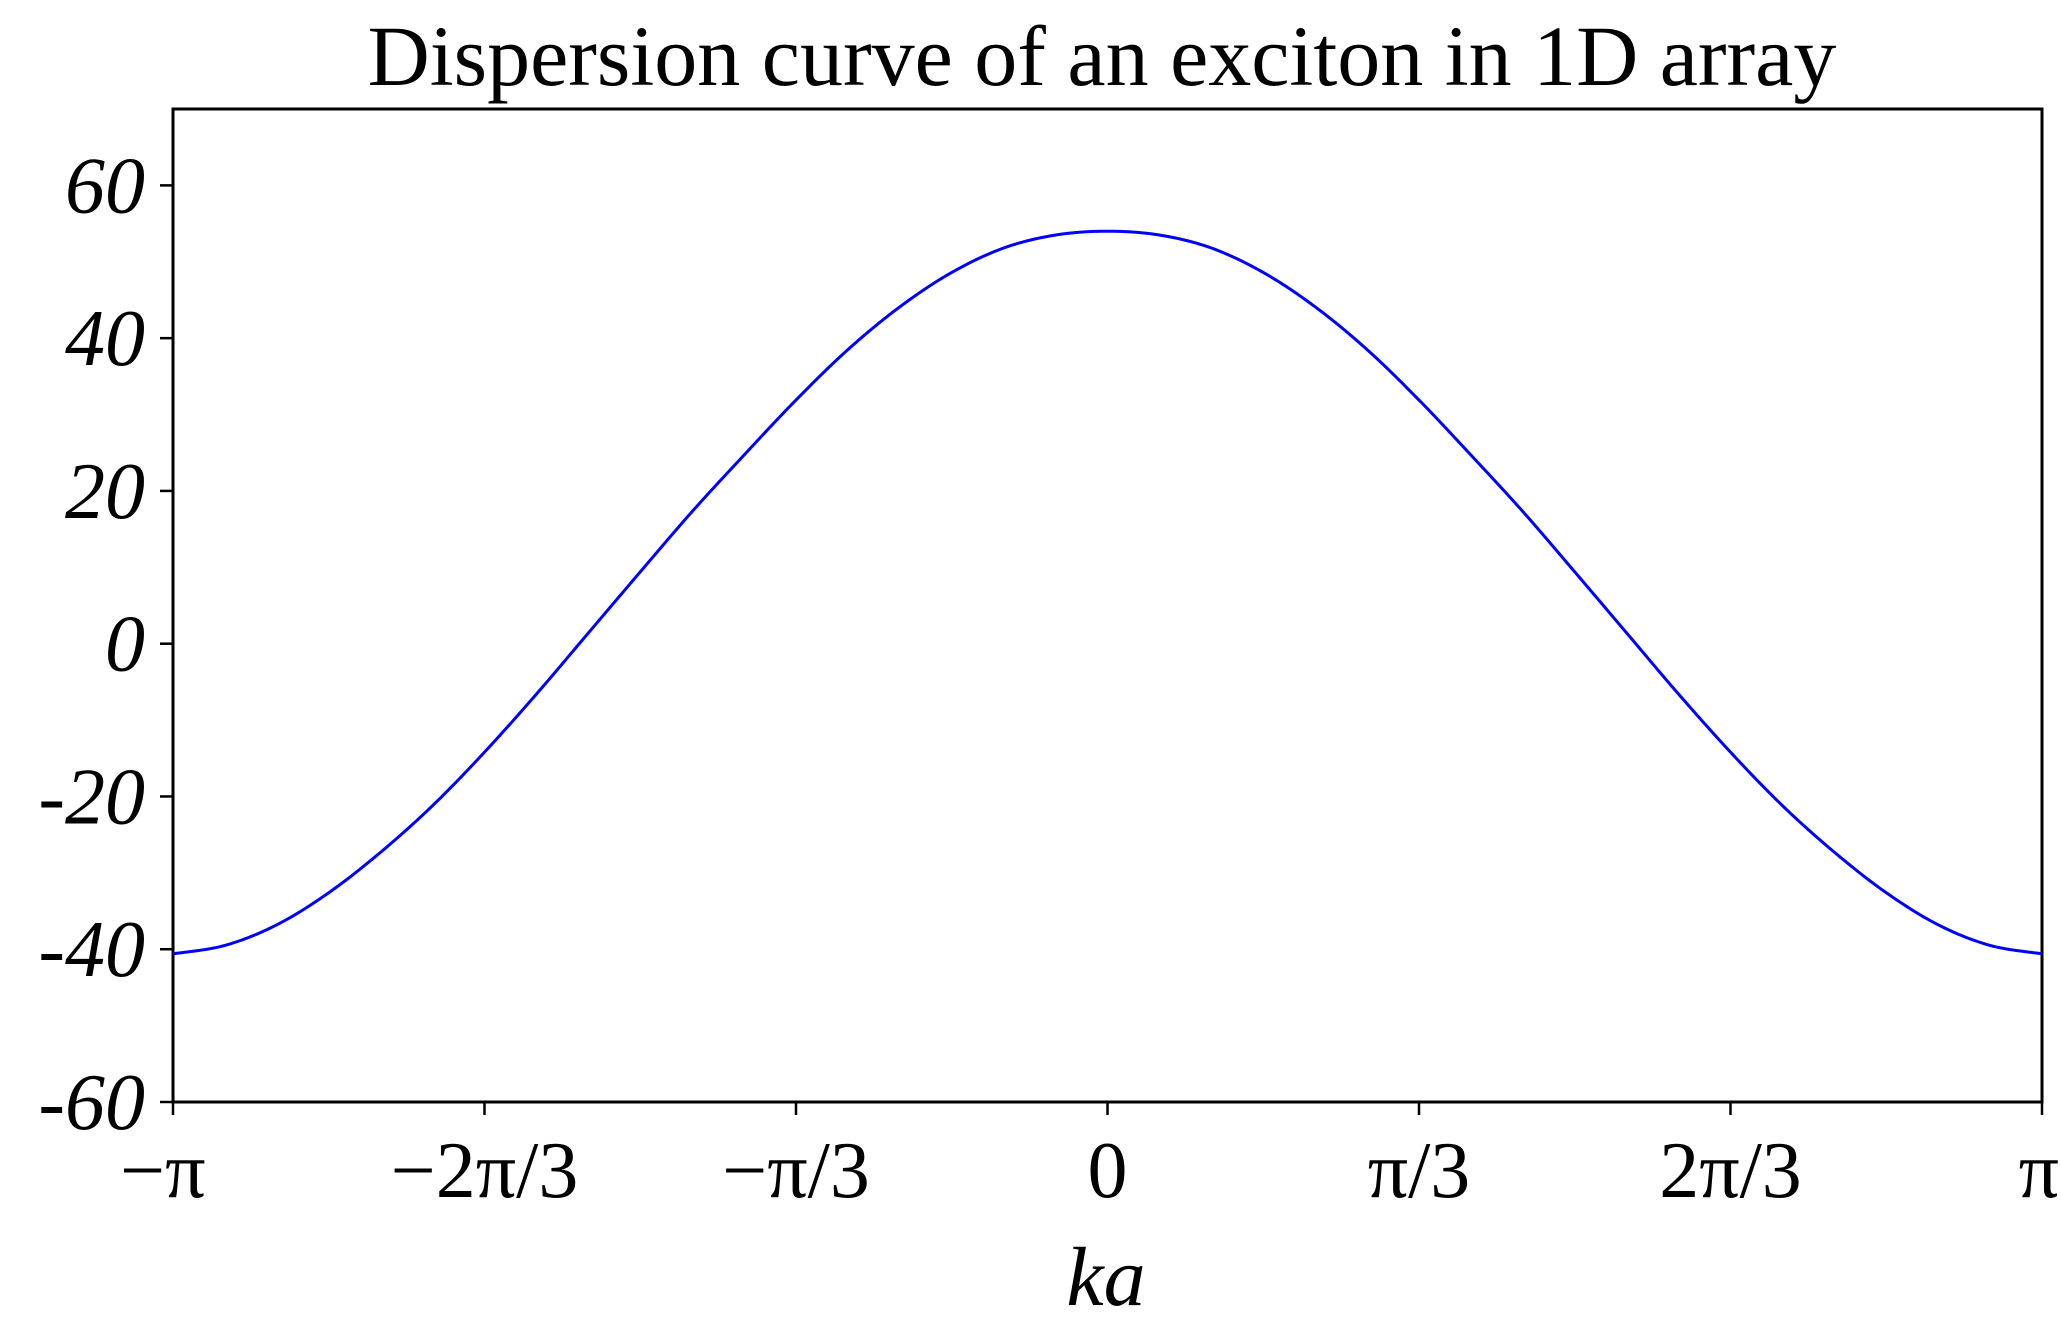 The width and height of the screenshot is (2061, 1330). I want to click on x-tick-label: −2π/3, so click(485, 1171).